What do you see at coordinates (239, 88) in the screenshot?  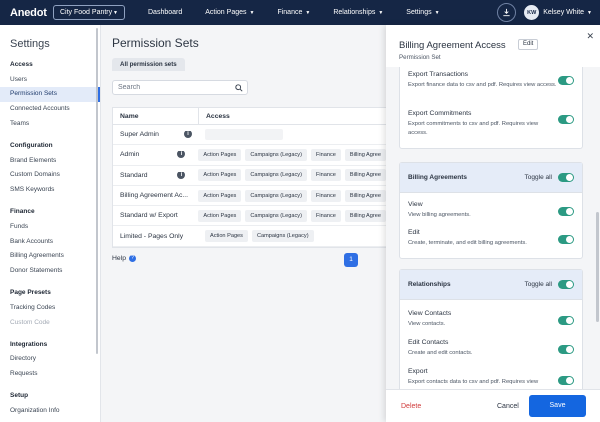 I see `search-icon` at bounding box center [239, 88].